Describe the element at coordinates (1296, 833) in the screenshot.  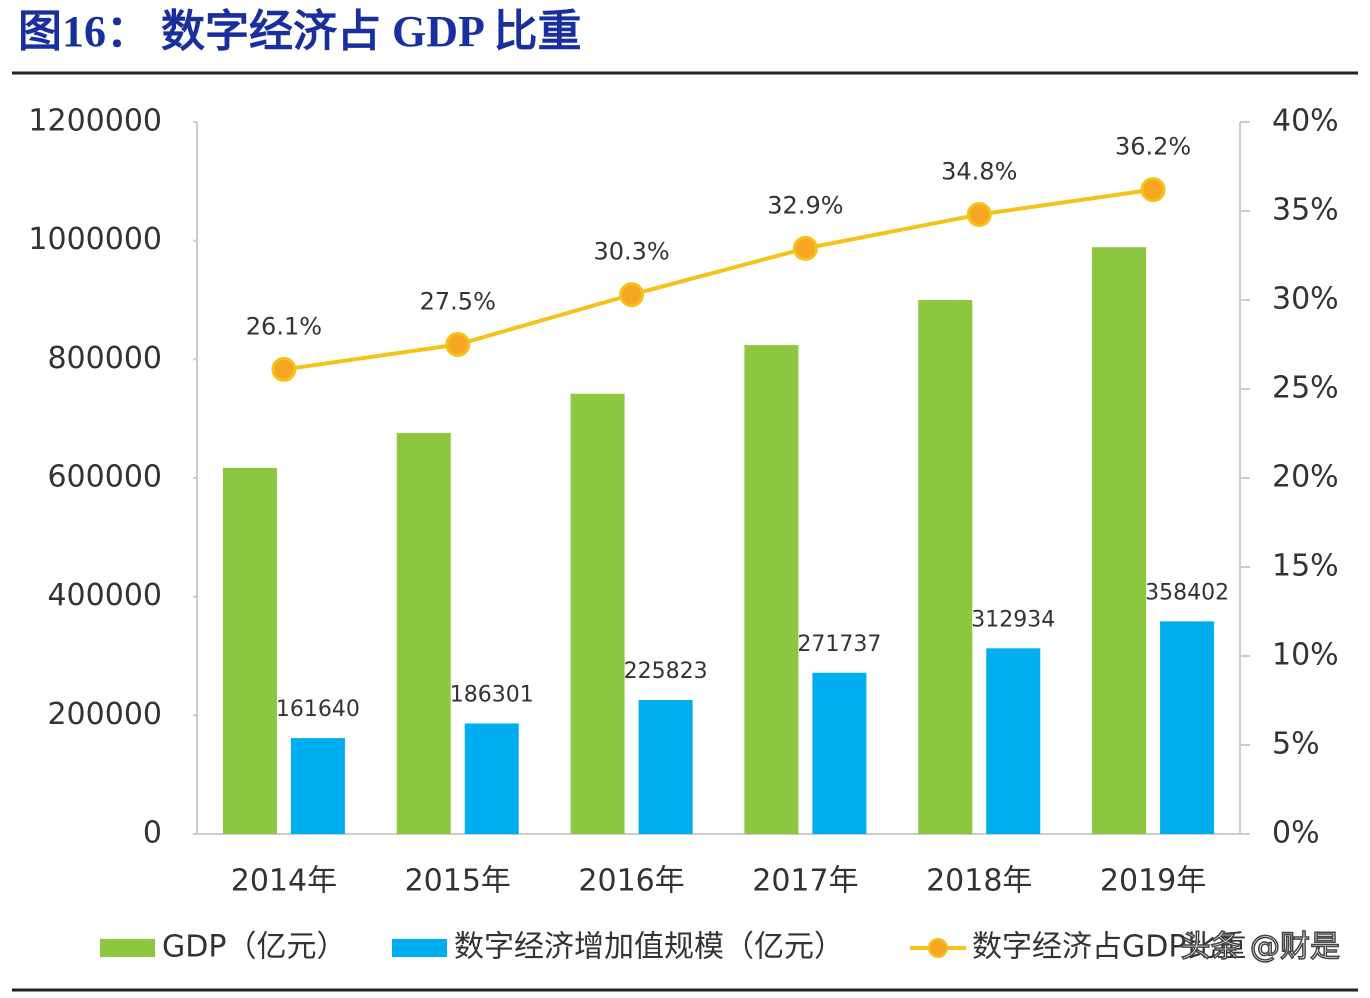
I see `y2-tick-label: 0%` at that location.